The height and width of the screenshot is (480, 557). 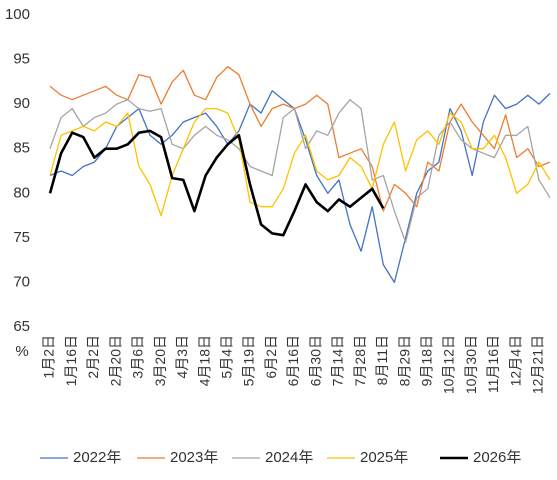 I want to click on y-tick-label: 65, so click(x=21, y=326).